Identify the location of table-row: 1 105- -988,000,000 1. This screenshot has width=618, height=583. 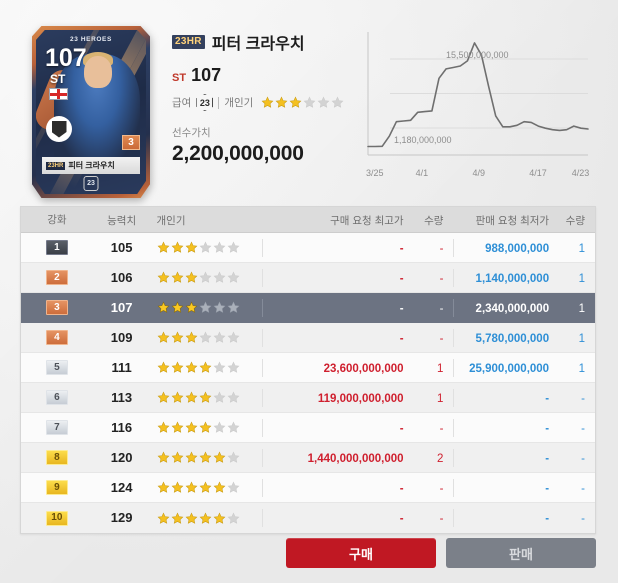
(308, 248).